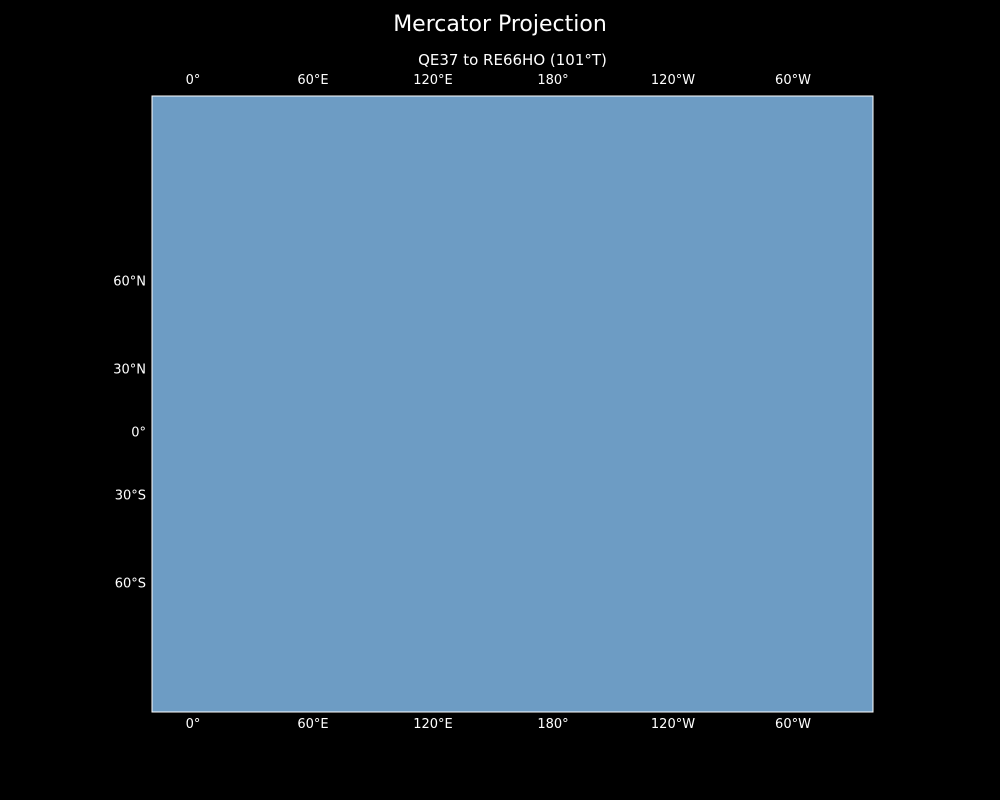 The width and height of the screenshot is (1000, 800). Describe the element at coordinates (793, 80) in the screenshot. I see `top-lon-tick-label: 60°W` at that location.